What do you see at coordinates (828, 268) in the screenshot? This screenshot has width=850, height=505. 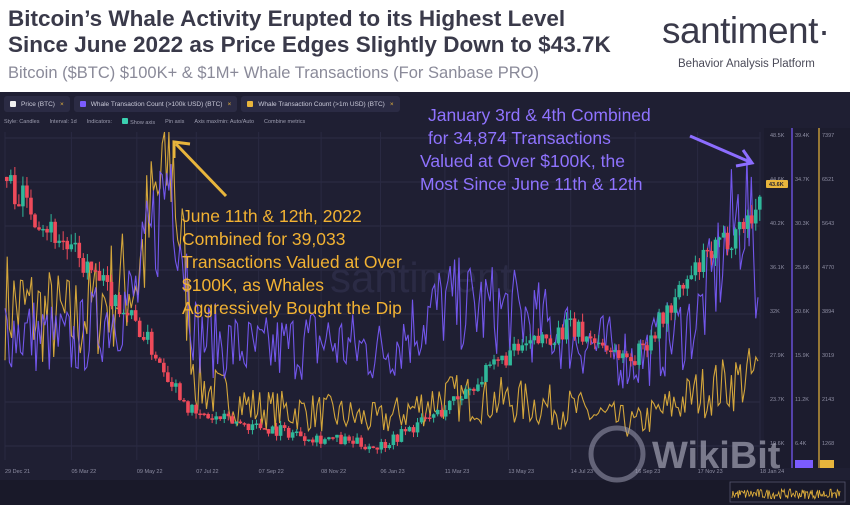 I see `axis-tick-label: 4770` at bounding box center [828, 268].